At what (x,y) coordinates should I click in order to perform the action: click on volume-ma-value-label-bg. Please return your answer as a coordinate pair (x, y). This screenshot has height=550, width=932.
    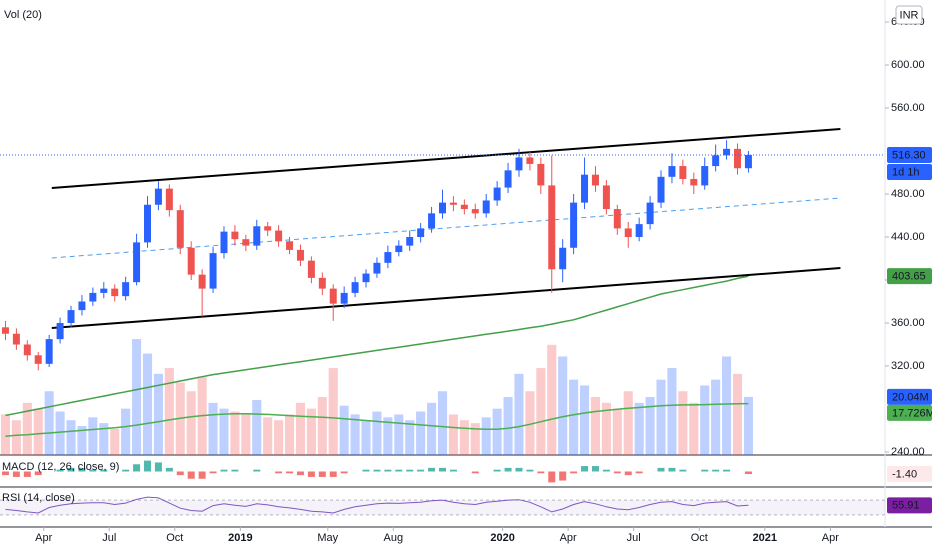
    Looking at the image, I should click on (909, 412).